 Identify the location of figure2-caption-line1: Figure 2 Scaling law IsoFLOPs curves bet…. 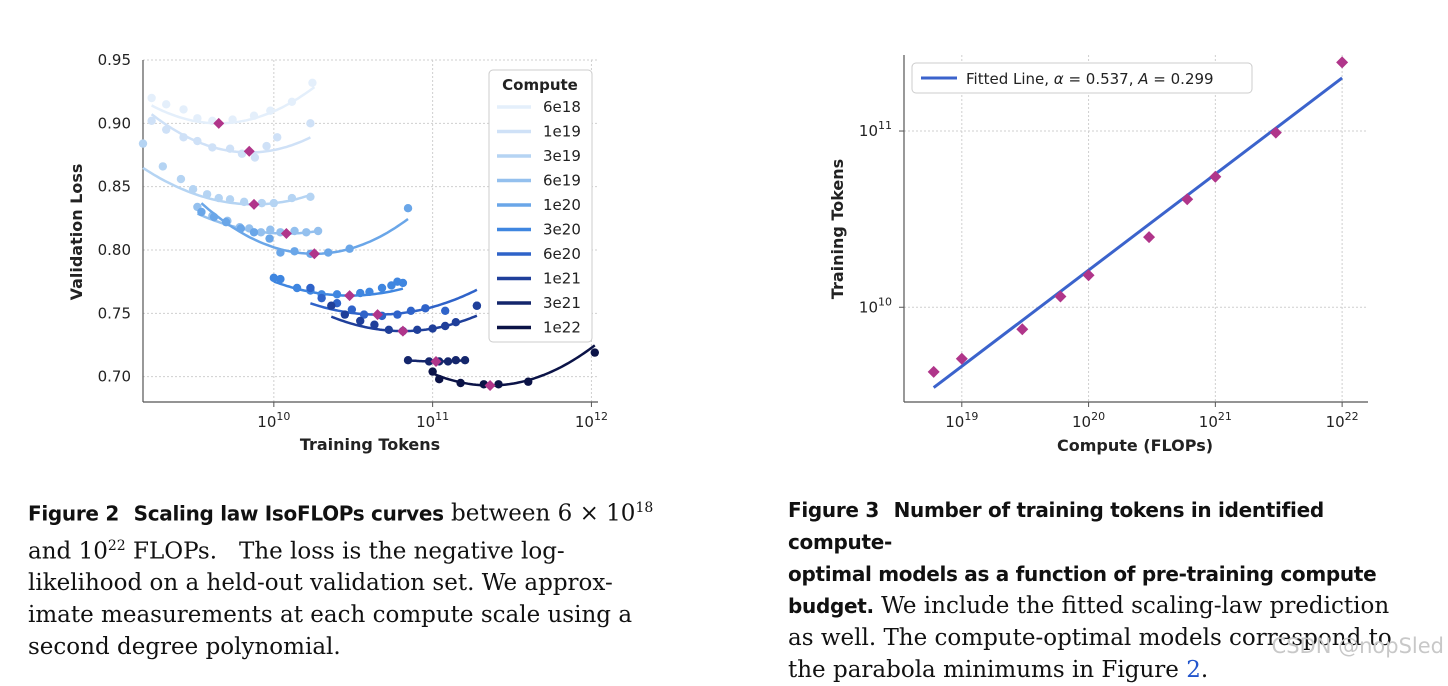
(348, 511).